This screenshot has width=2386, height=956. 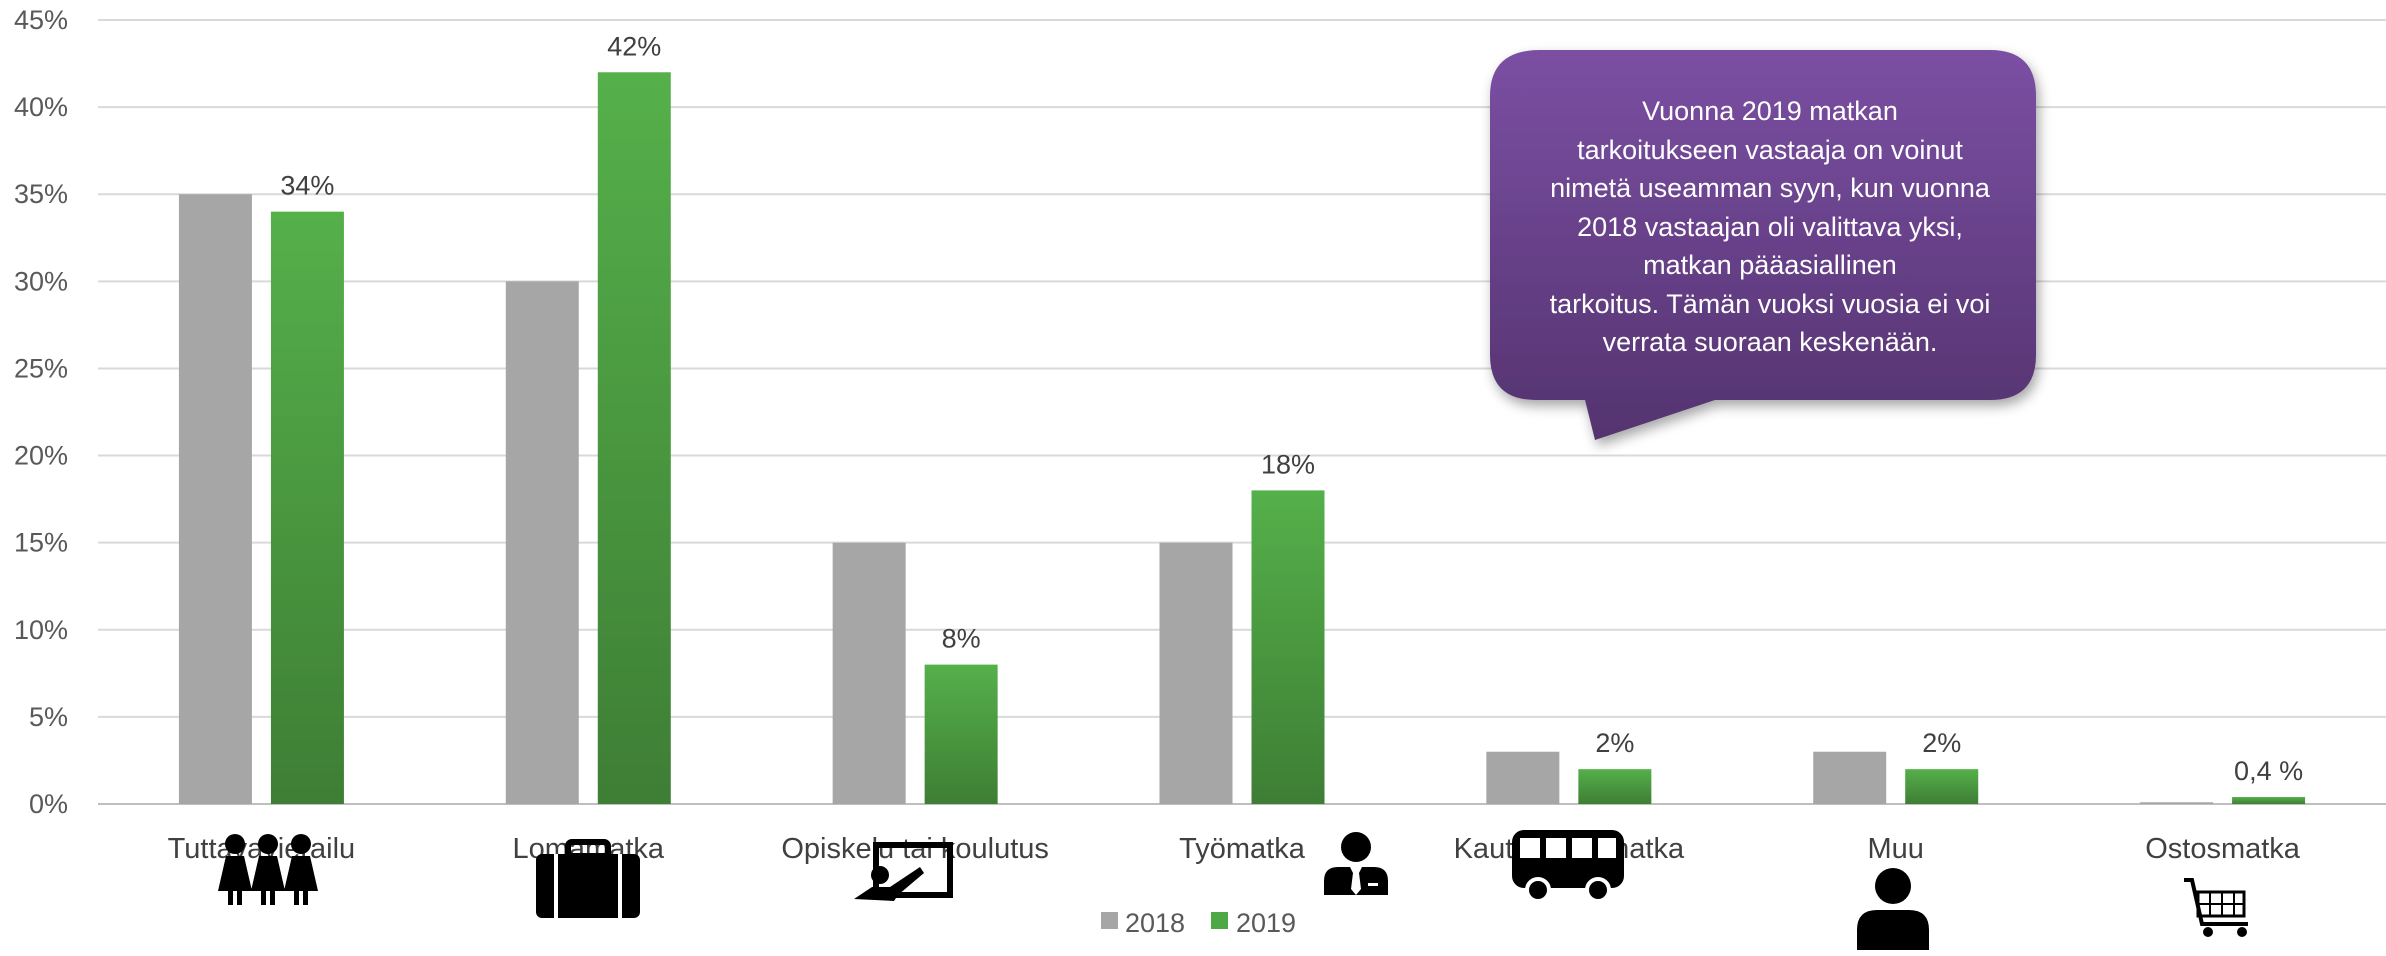 I want to click on y-tick-label: 5%, so click(x=48, y=717).